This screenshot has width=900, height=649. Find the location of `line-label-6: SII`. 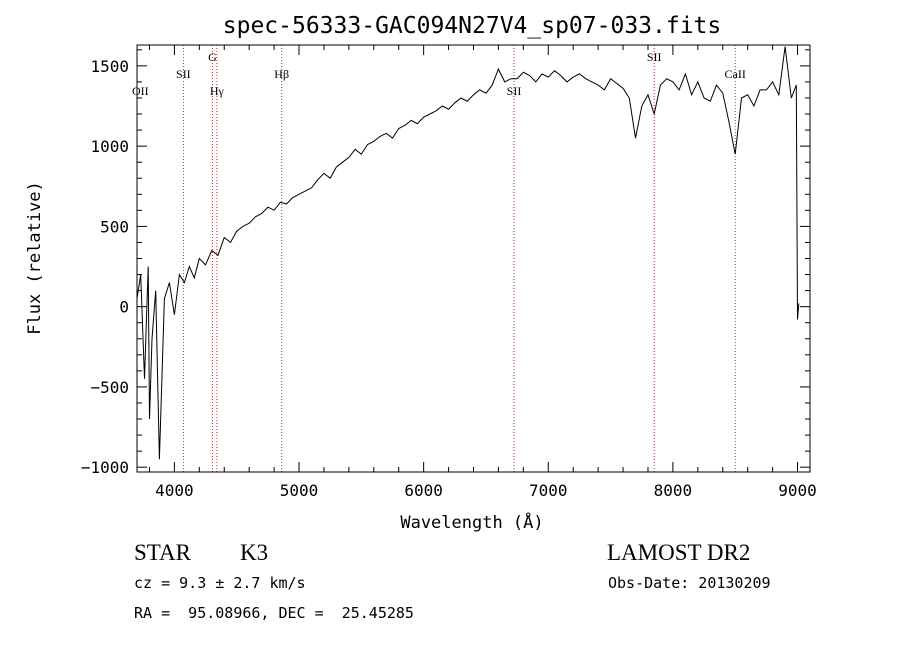

line-label-6: SII is located at coordinates (654, 57).